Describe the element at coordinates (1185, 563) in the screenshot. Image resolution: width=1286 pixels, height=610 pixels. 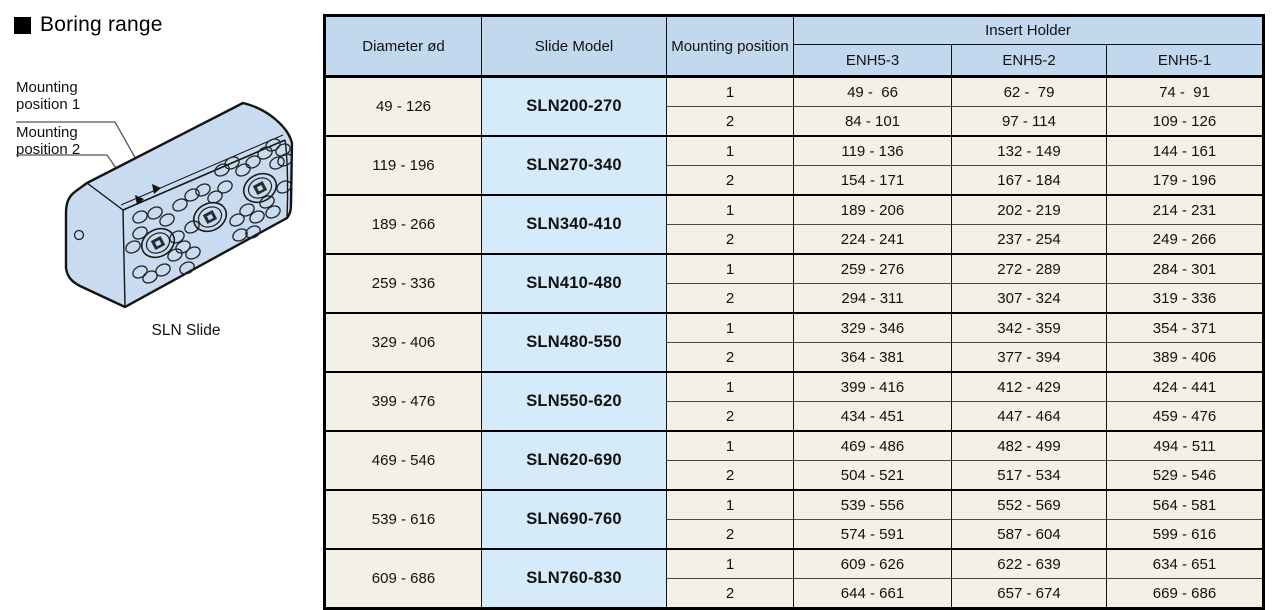
I see `insert-holder-range-cell: 634 - 651` at that location.